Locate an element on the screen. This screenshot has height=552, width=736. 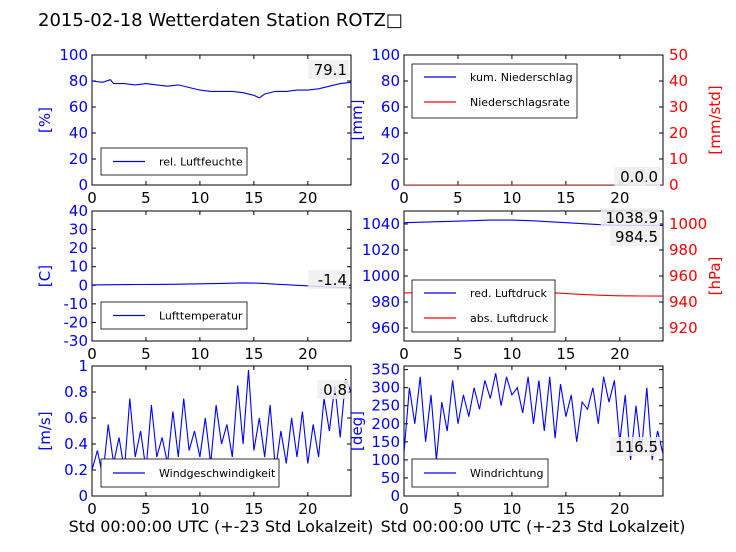
y2-tick-label: 0 is located at coordinates (674, 185).